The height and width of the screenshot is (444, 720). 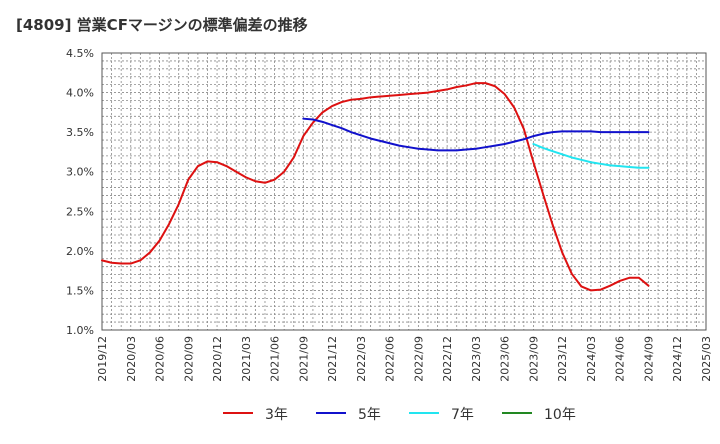 I want to click on chart-title: [4809] 営業CFマージンの標準偏差の推移, so click(x=162, y=25).